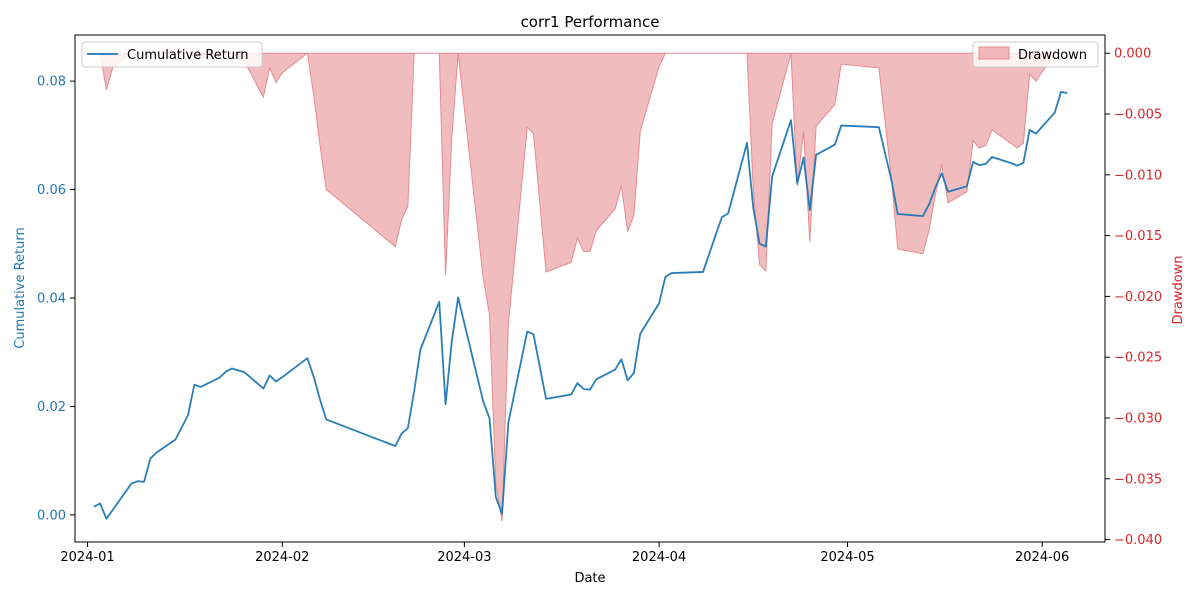 This screenshot has height=600, width=1200. I want to click on x-tick-label: 2024-05, so click(847, 557).